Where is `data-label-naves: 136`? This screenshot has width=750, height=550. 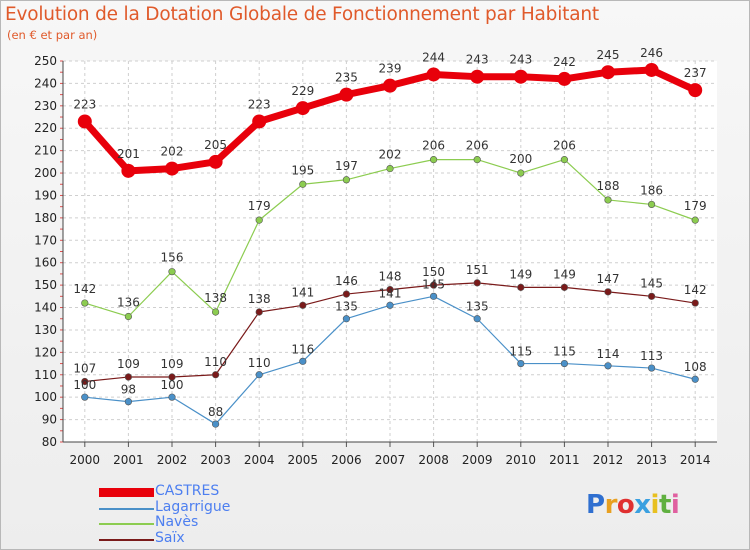 data-label-naves: 136 is located at coordinates (128, 302).